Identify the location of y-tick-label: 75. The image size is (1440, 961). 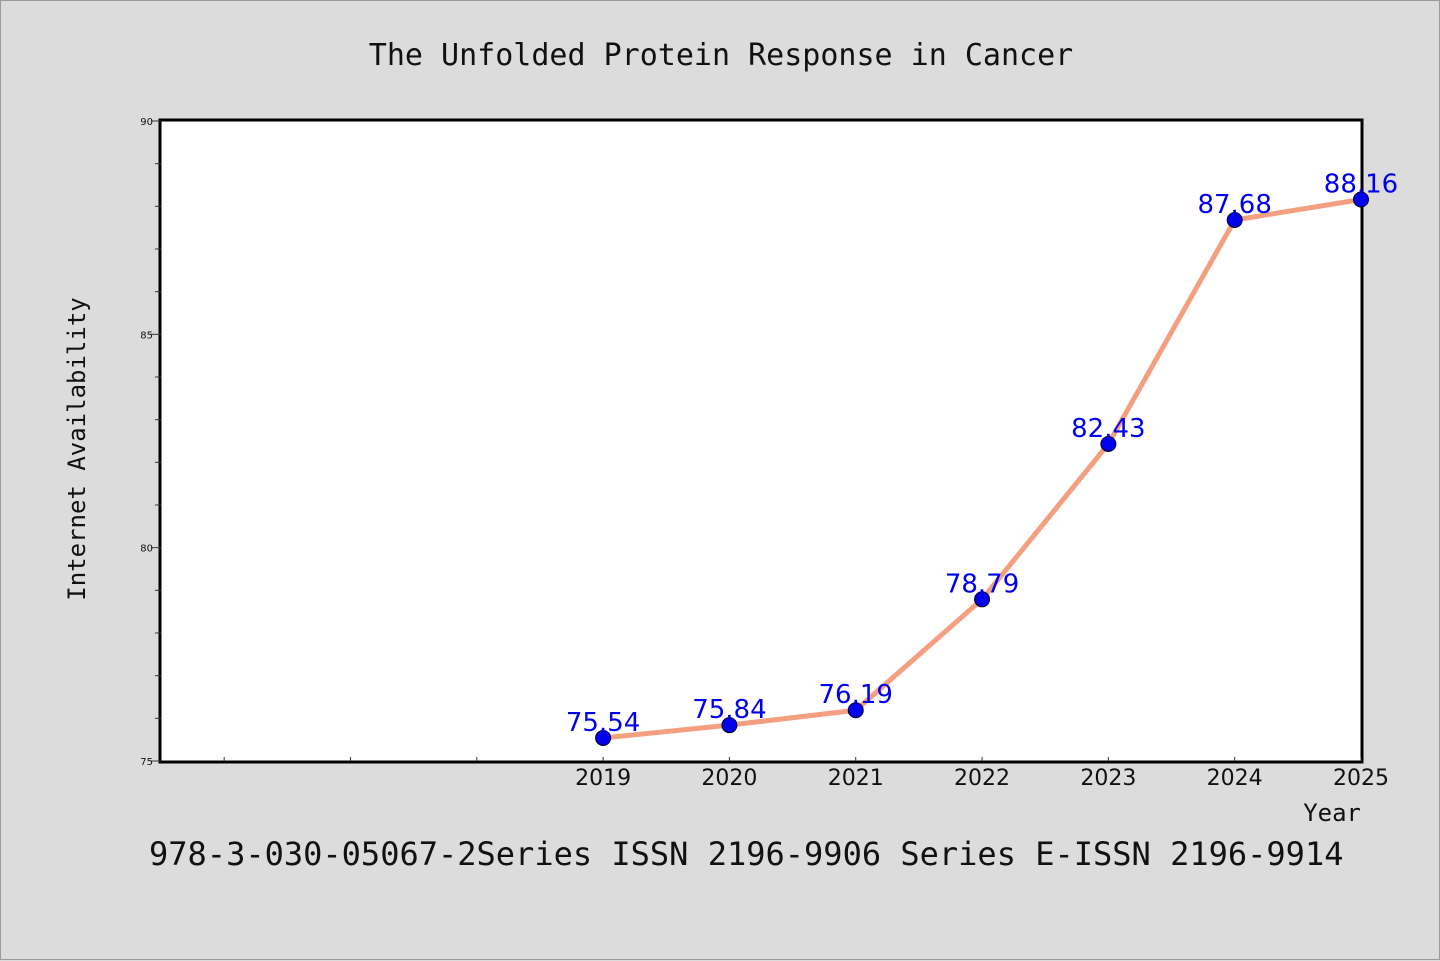
(146, 762).